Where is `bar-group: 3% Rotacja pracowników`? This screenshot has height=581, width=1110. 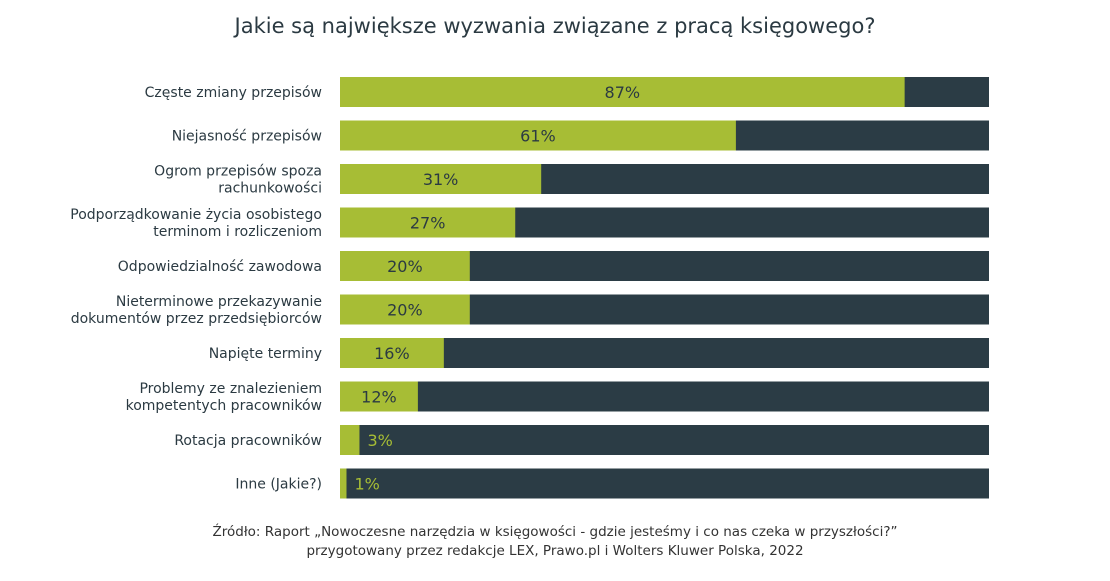 bar-group: 3% Rotacja pracowników is located at coordinates (581, 440).